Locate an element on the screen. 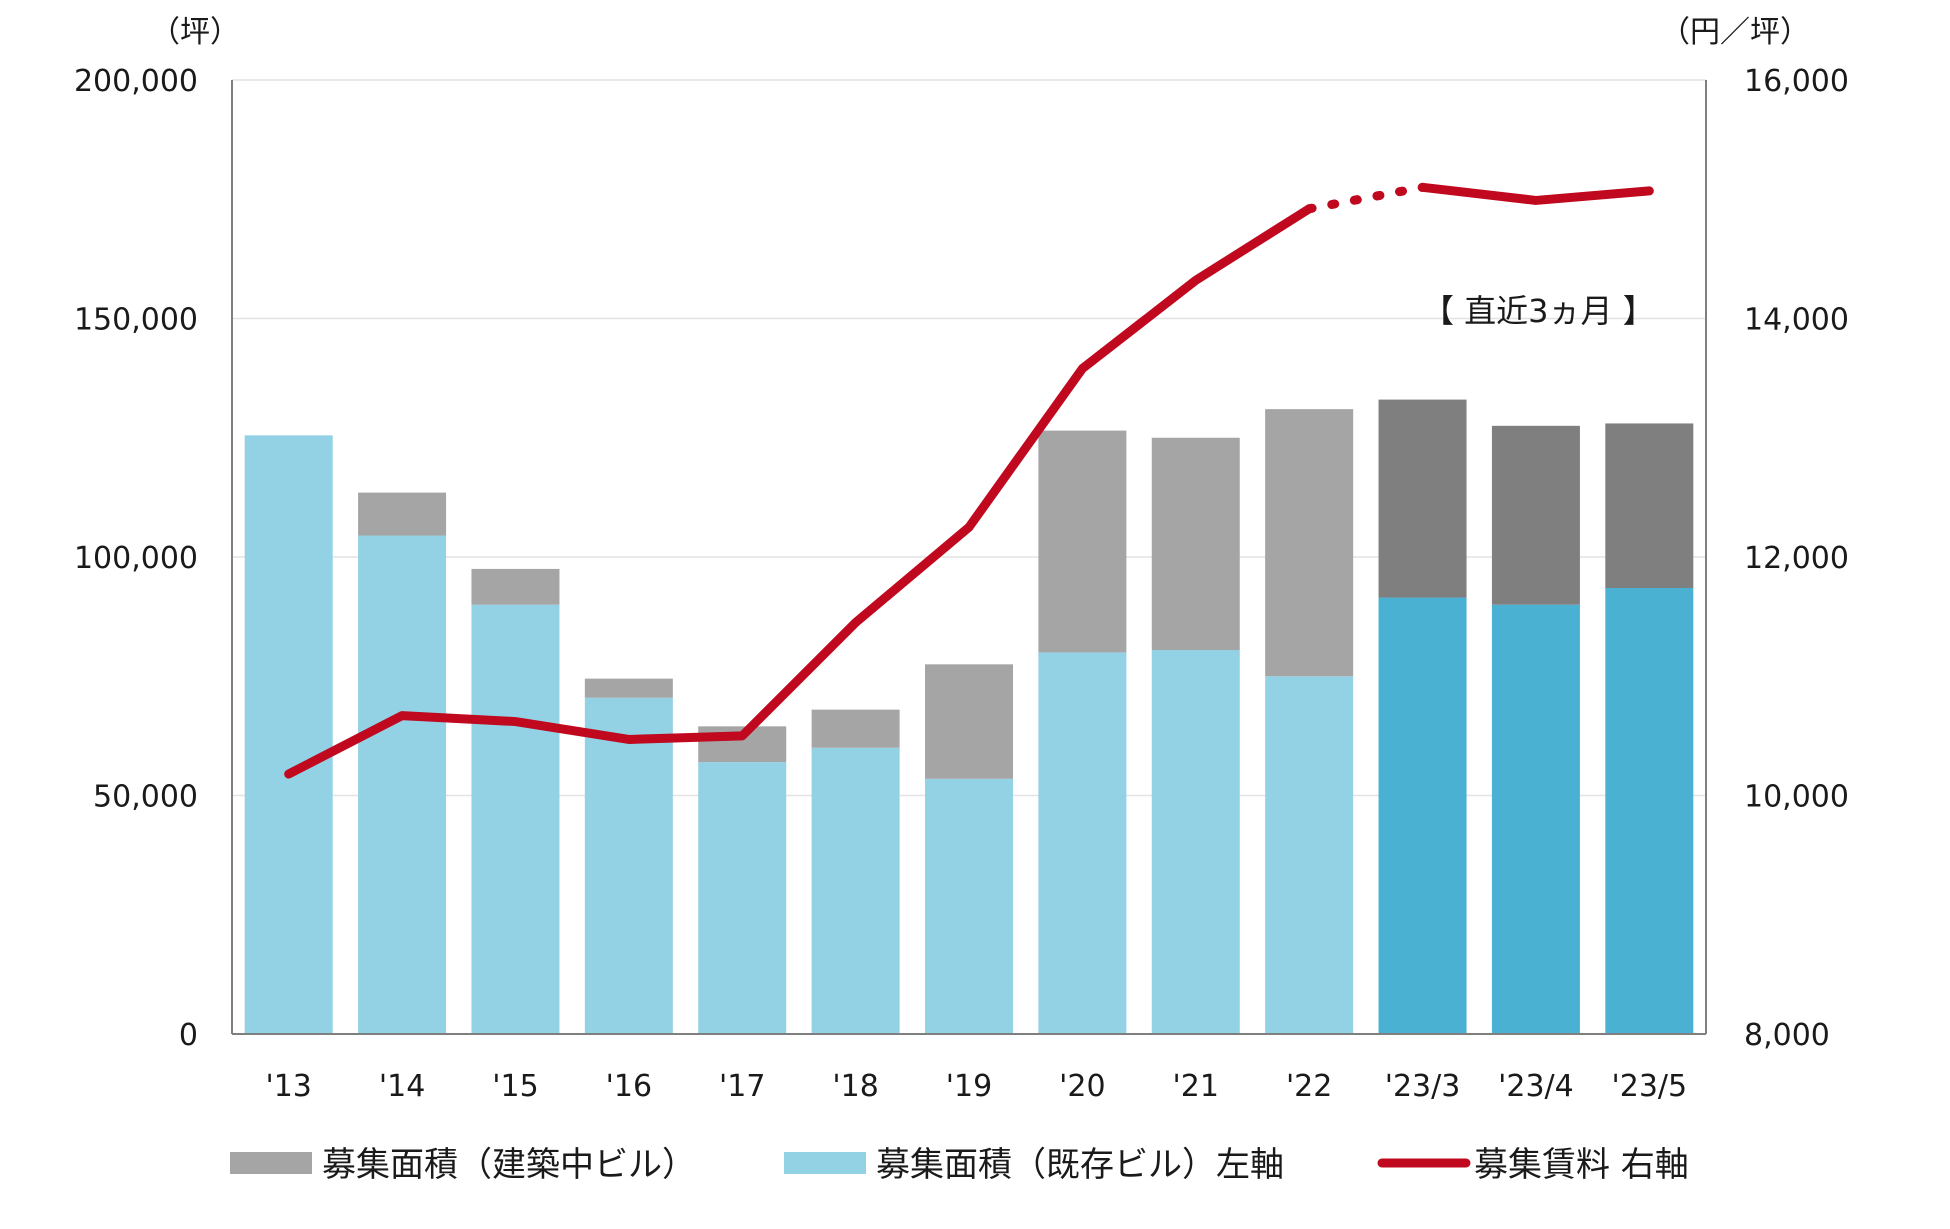  x-tick-label: '22 is located at coordinates (1309, 1086).